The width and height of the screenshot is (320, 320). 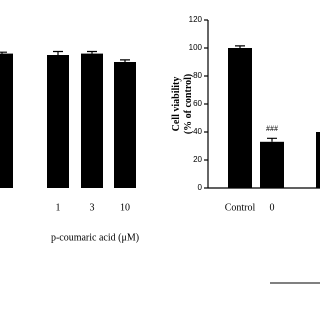 What do you see at coordinates (197, 159) in the screenshot?
I see `y-tick-label: 20` at bounding box center [197, 159].